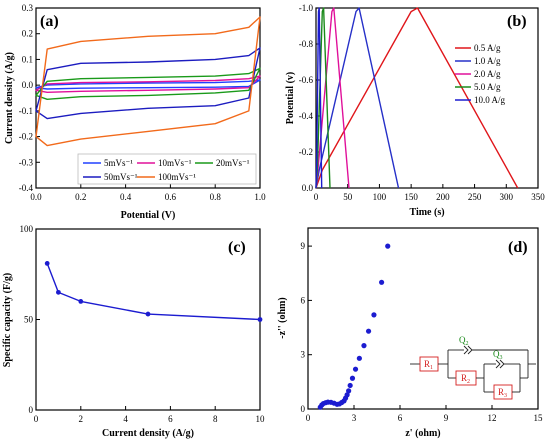 The height and width of the screenshot is (441, 550). Describe the element at coordinates (177, 177) in the screenshot. I see `legend-a-label-100: 100mVs⁻¹` at that location.